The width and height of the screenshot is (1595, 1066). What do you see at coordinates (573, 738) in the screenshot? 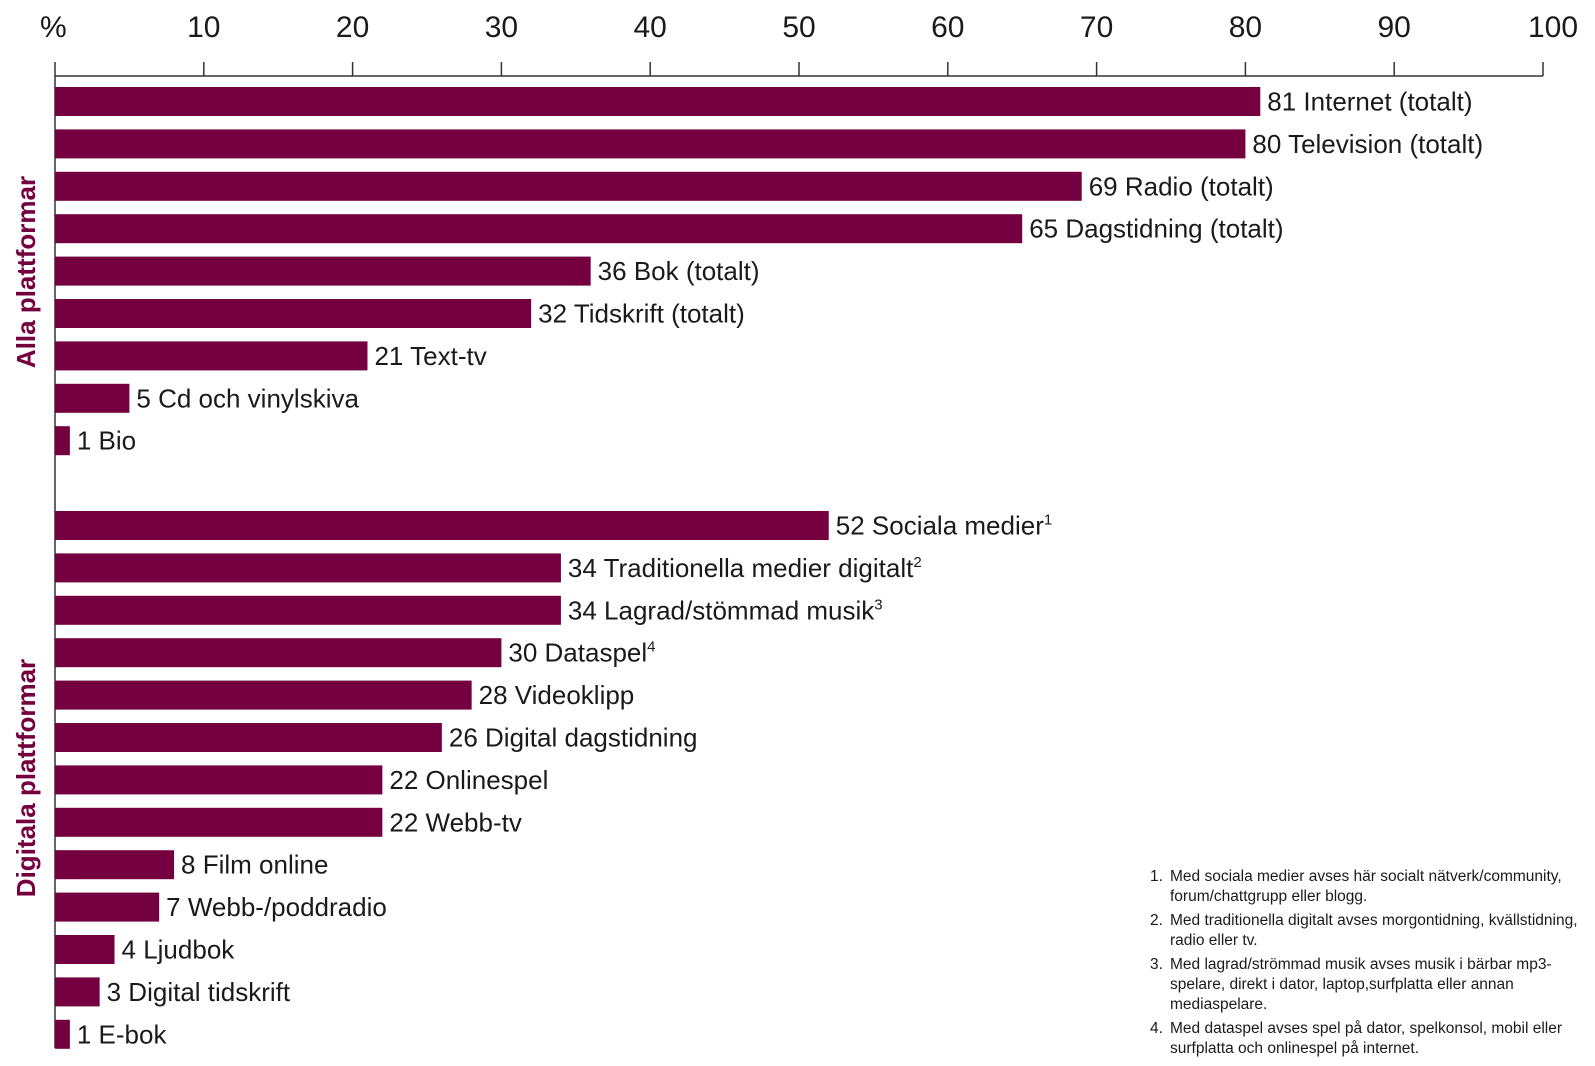
I see `bar-label: 26 Digital dagstidning` at bounding box center [573, 738].